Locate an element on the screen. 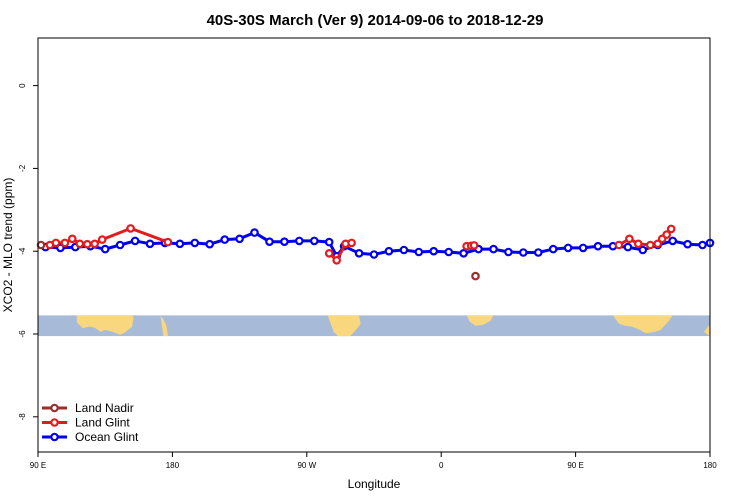  y-axis: 0 -2 -4 -6 -8 is located at coordinates (28, 252).